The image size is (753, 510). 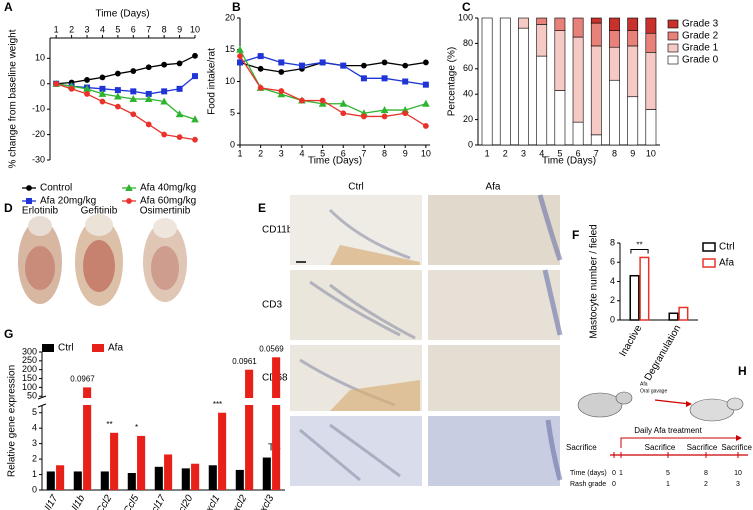 I want to click on annotation: **, so click(x=639, y=245).